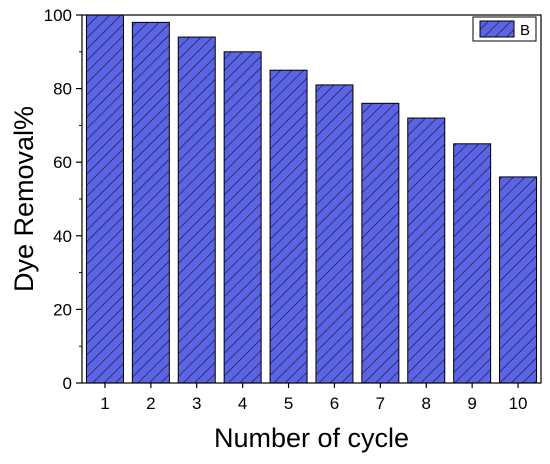  What do you see at coordinates (62, 236) in the screenshot?
I see `y-tick-label: 40` at bounding box center [62, 236].